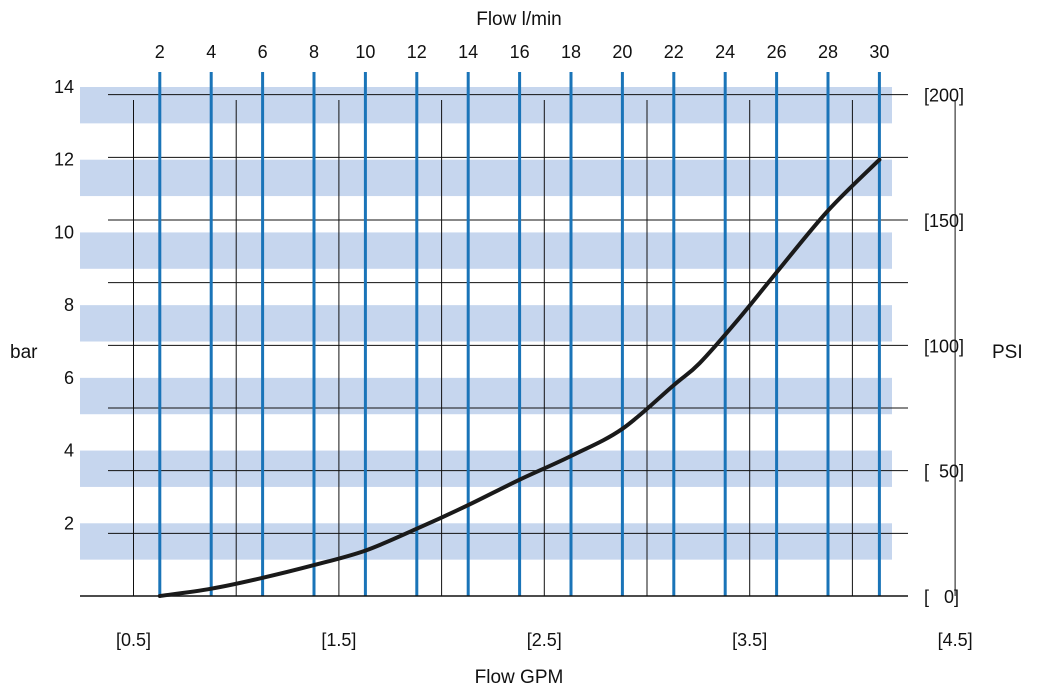 This screenshot has width=1042, height=693. I want to click on right-tick-label: [200], so click(944, 96).